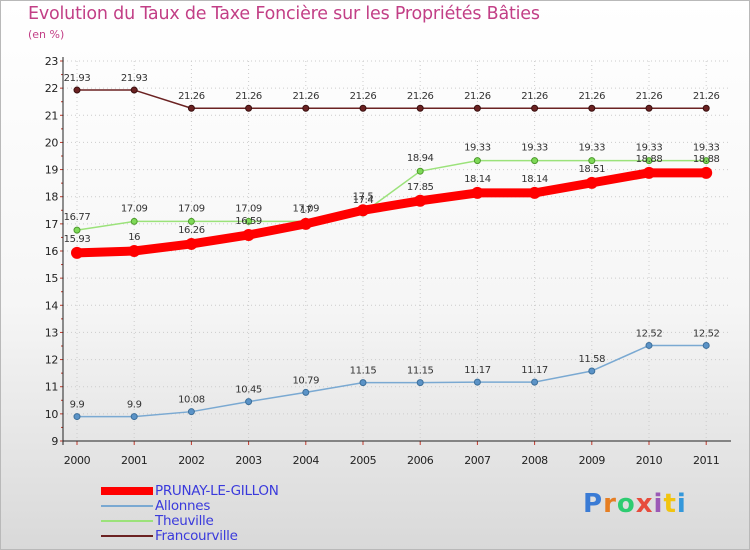  I want to click on data-label-theuville-2002: 17.09, so click(191, 208).